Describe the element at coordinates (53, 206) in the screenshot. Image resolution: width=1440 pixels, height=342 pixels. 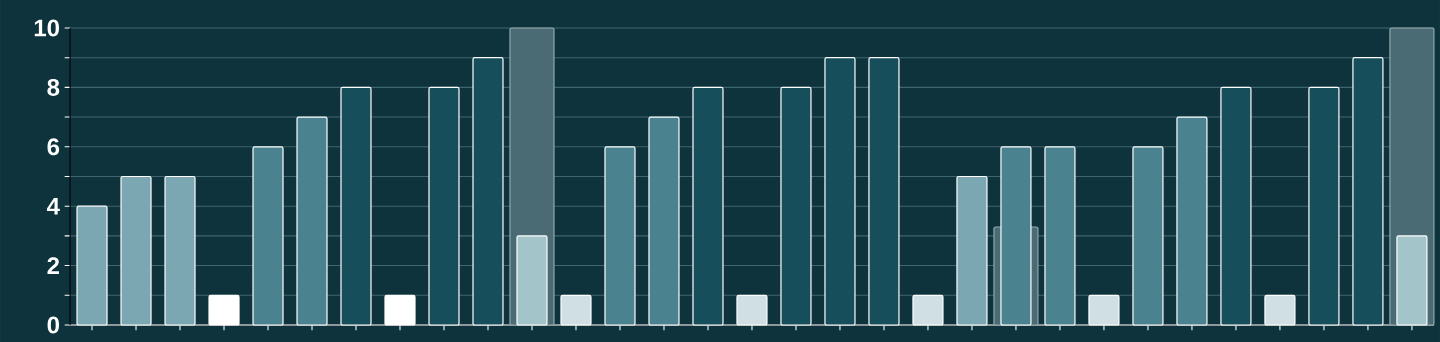
I see `y-tick-label: 4` at that location.